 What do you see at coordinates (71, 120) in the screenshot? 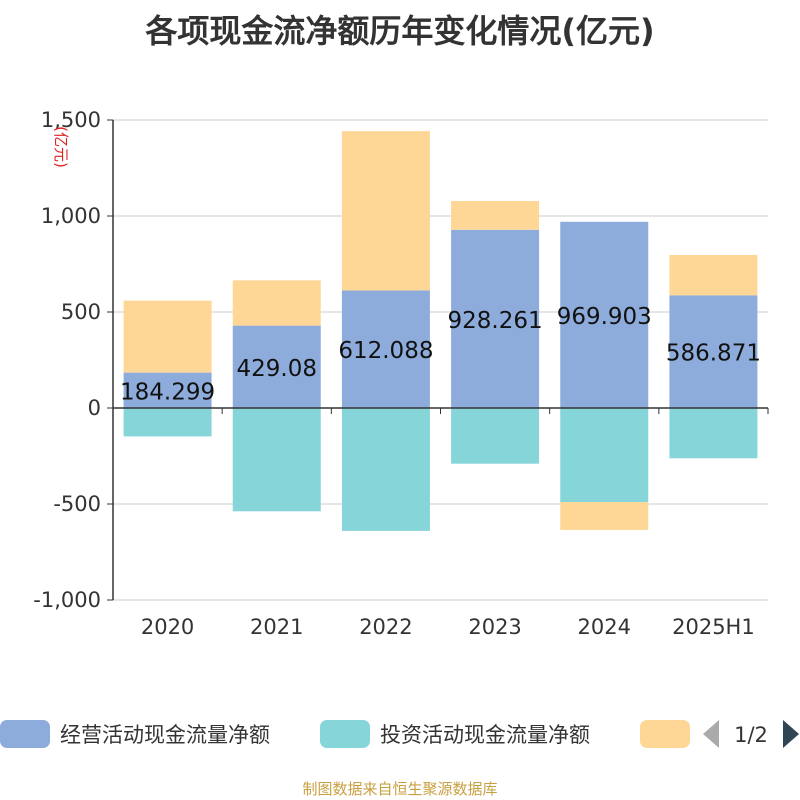
I see `y-tick-label: 1,500` at bounding box center [71, 120].